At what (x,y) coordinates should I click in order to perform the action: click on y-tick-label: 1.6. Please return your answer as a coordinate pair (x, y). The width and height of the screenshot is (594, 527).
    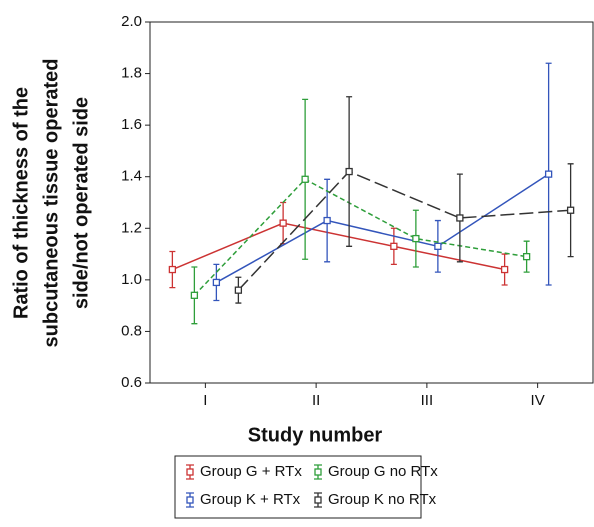
    Looking at the image, I should click on (131, 124).